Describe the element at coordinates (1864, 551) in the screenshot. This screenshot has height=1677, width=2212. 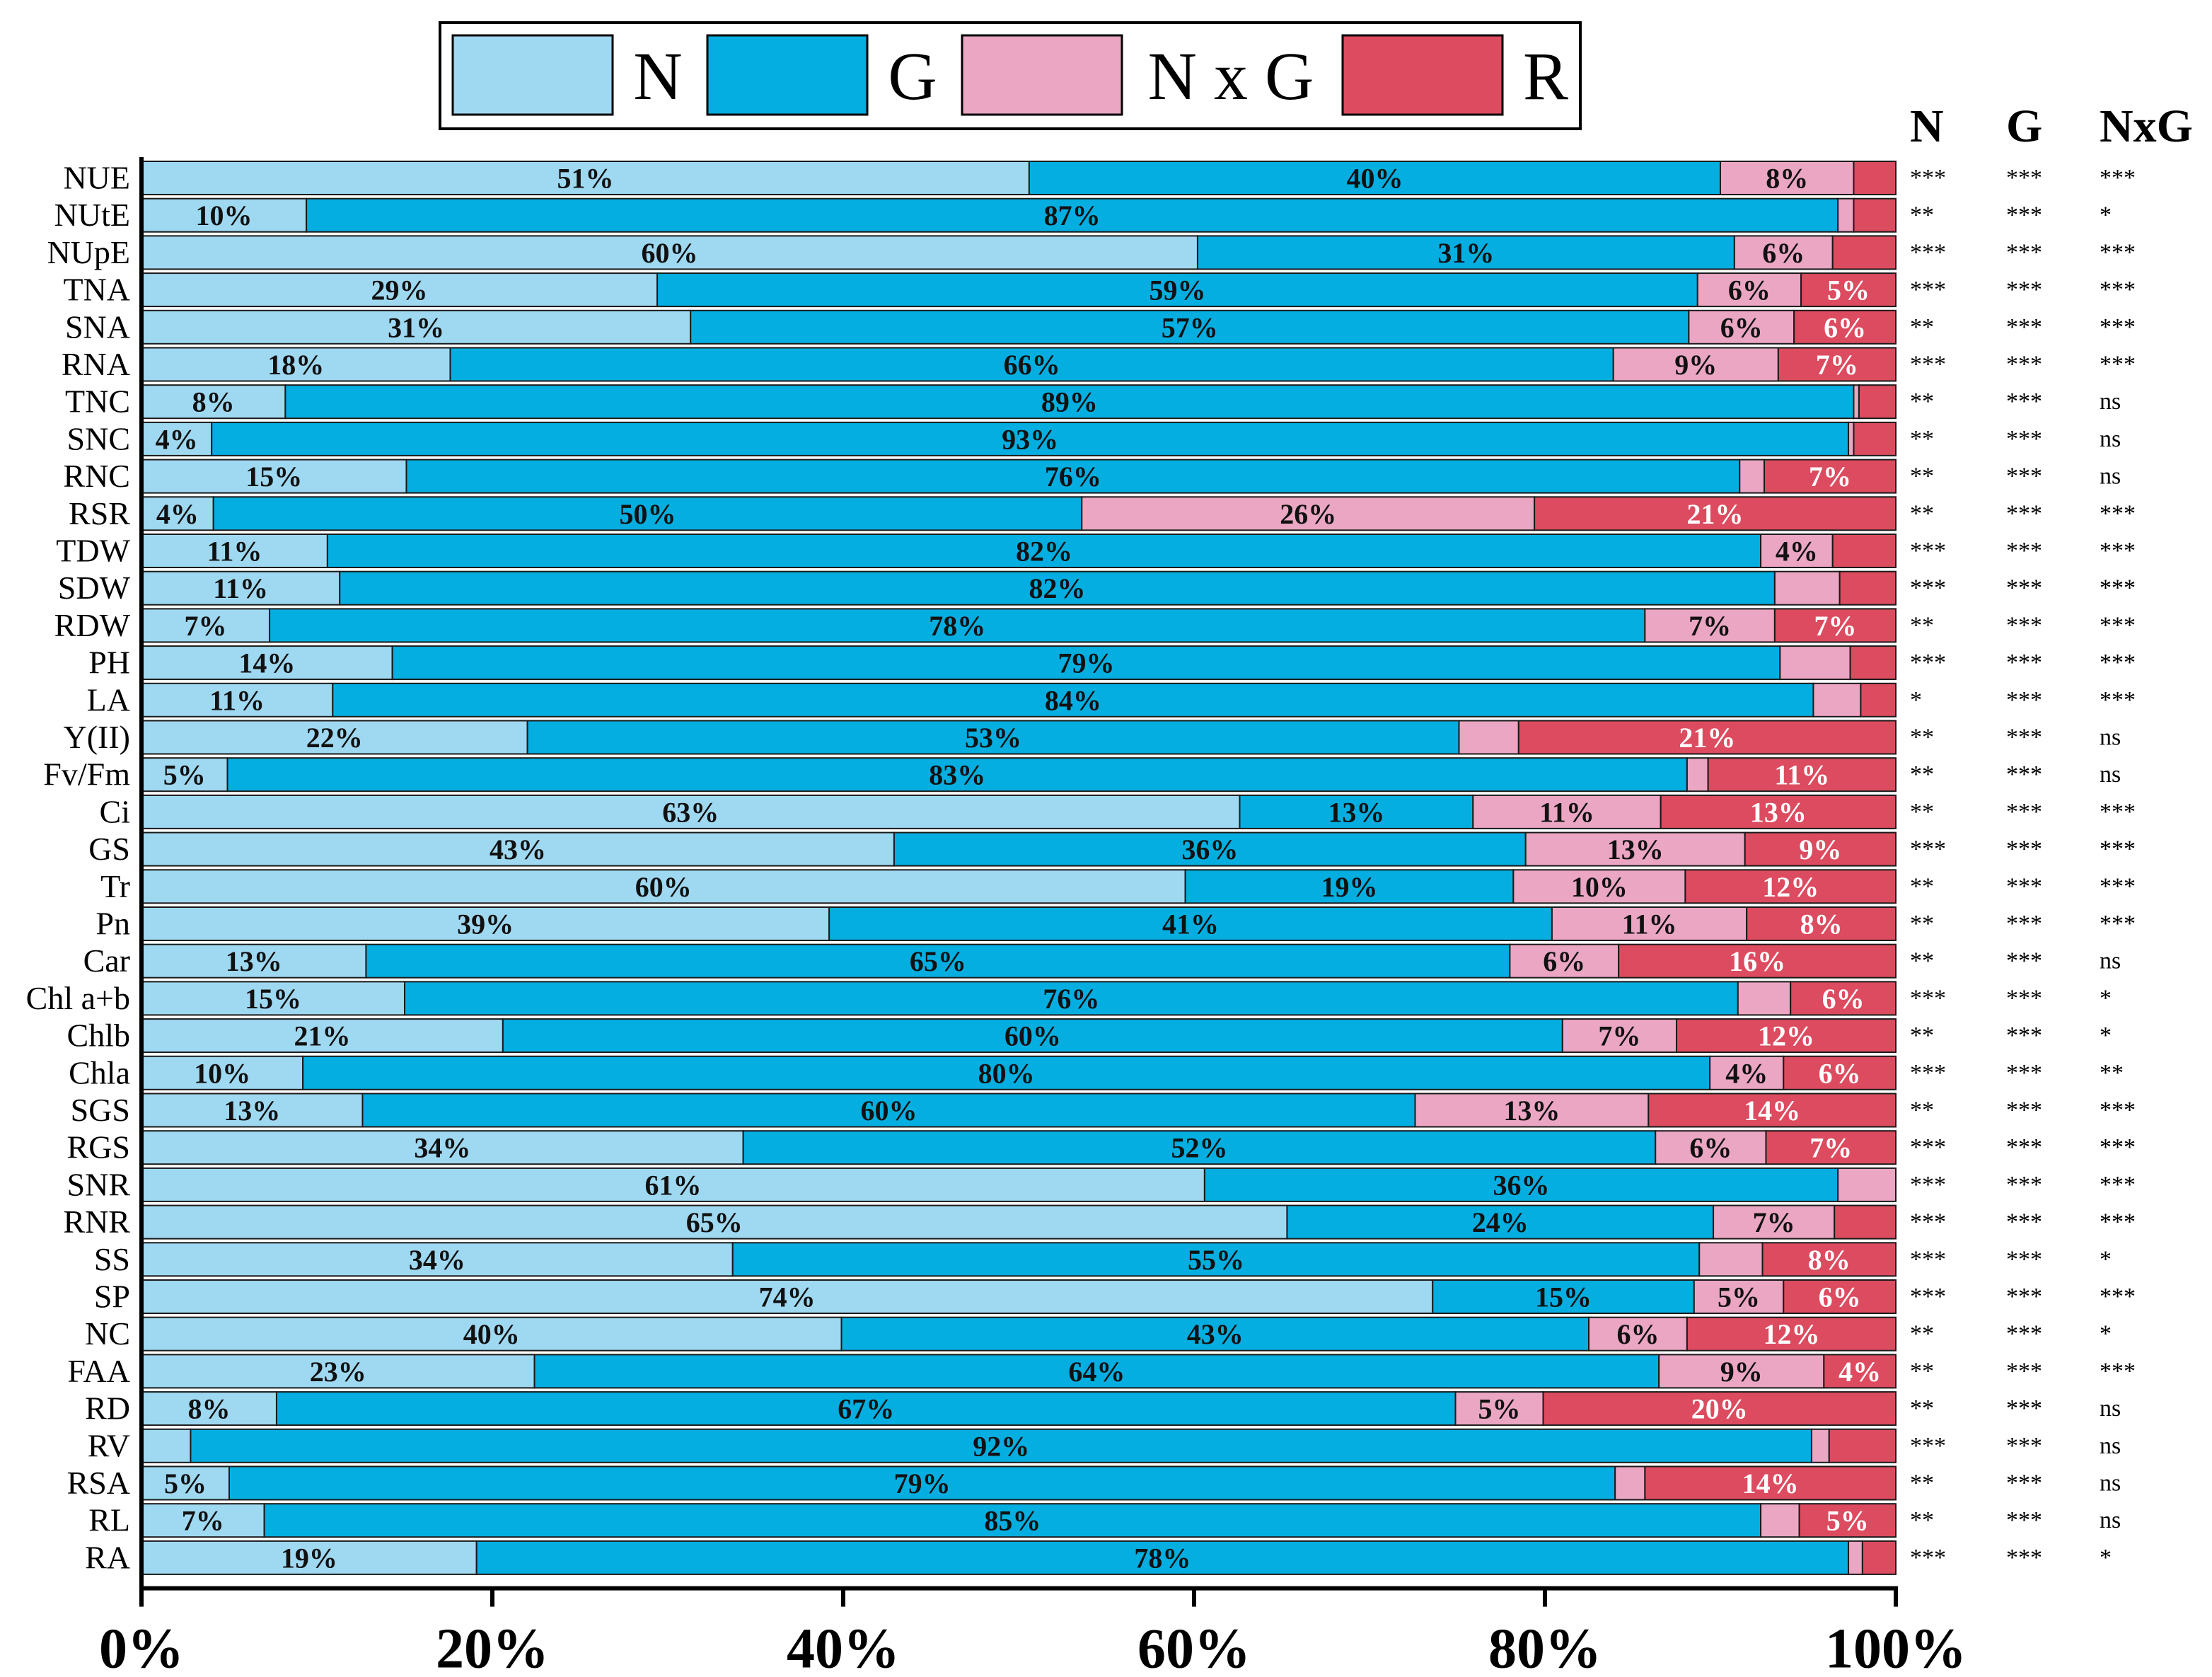
I see `bar-segment-TDW-R` at that location.